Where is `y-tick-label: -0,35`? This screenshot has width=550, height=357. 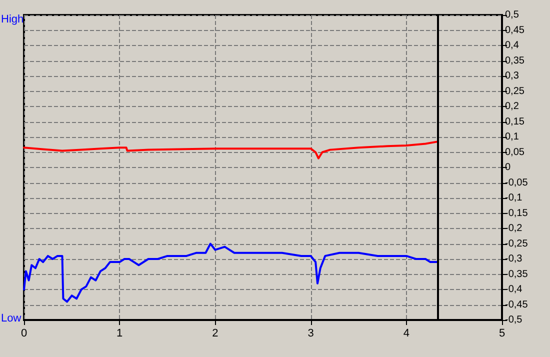 y-tick-label: -0,35 is located at coordinates (516, 274).